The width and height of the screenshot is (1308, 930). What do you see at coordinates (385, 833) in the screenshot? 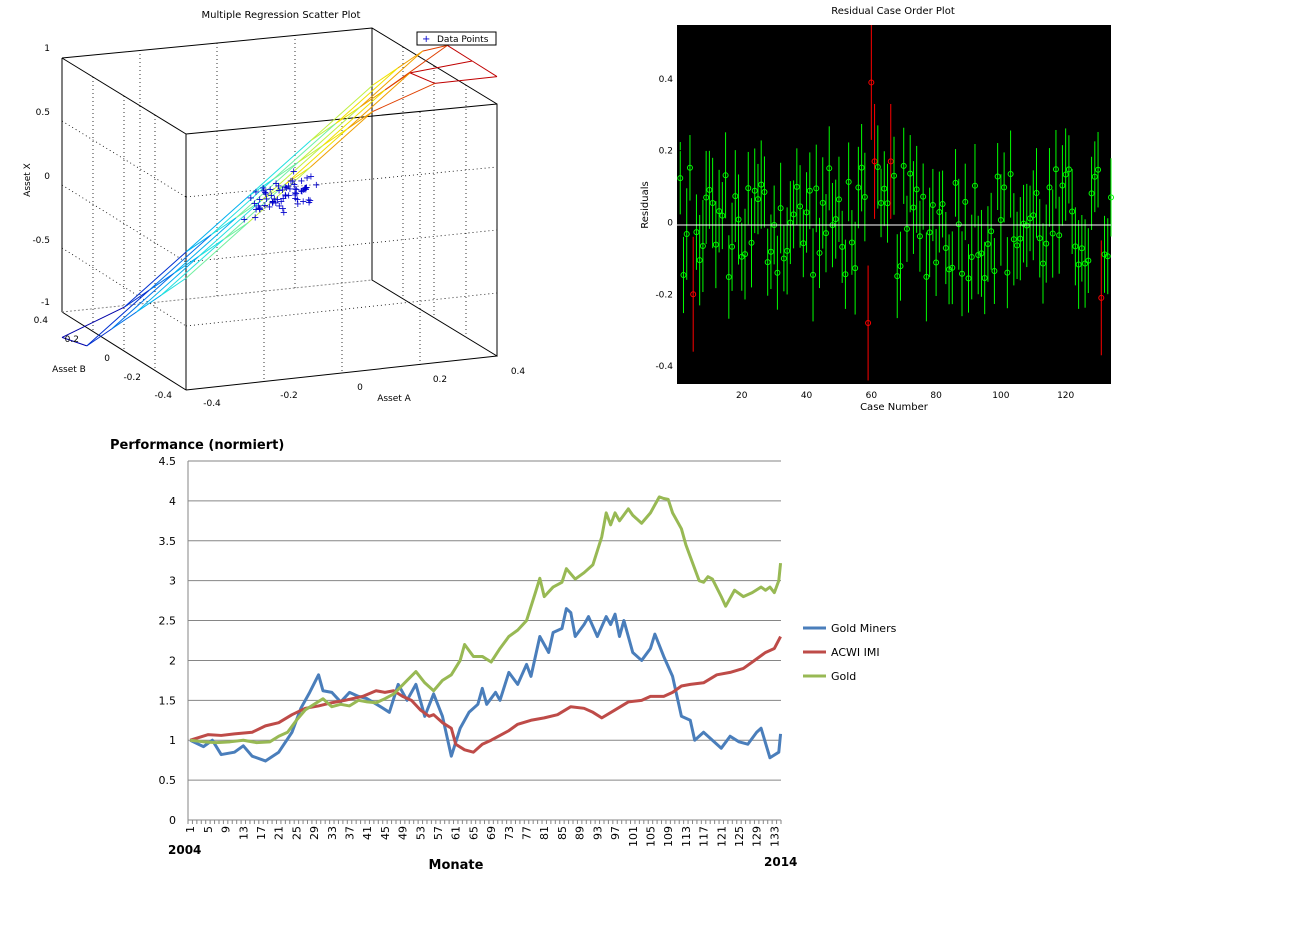
I see `x-tick-label: 45` at bounding box center [385, 833].